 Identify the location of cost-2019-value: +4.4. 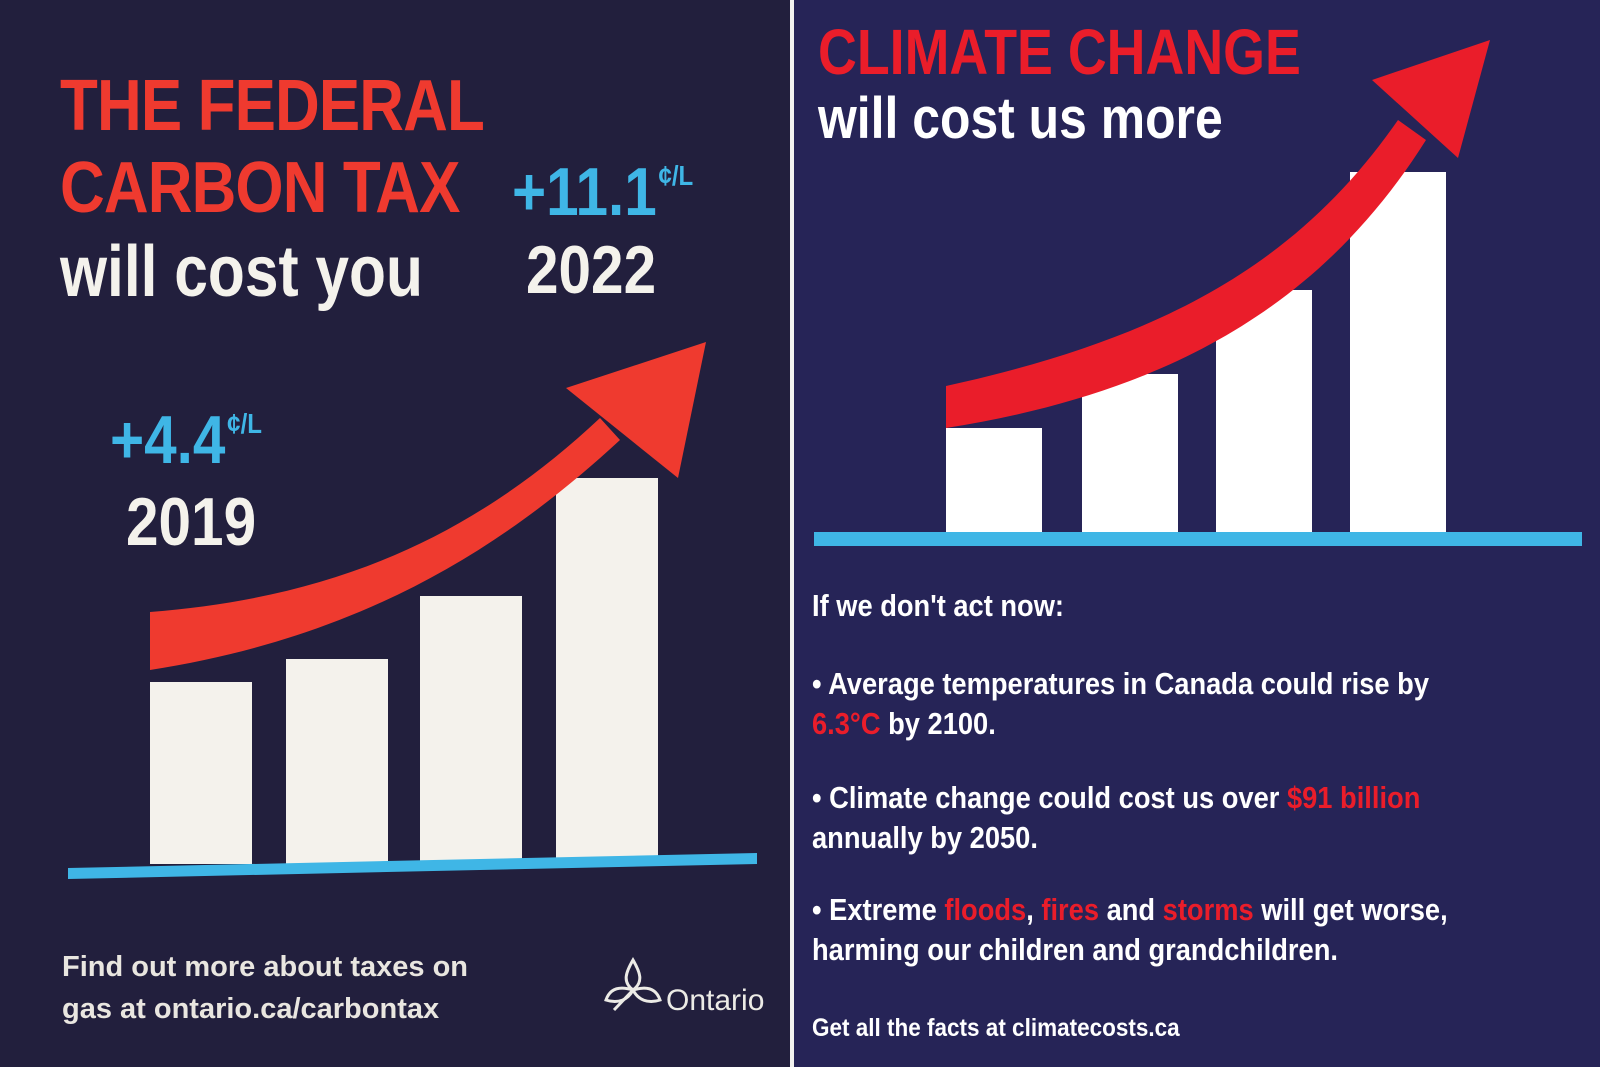
(168, 440).